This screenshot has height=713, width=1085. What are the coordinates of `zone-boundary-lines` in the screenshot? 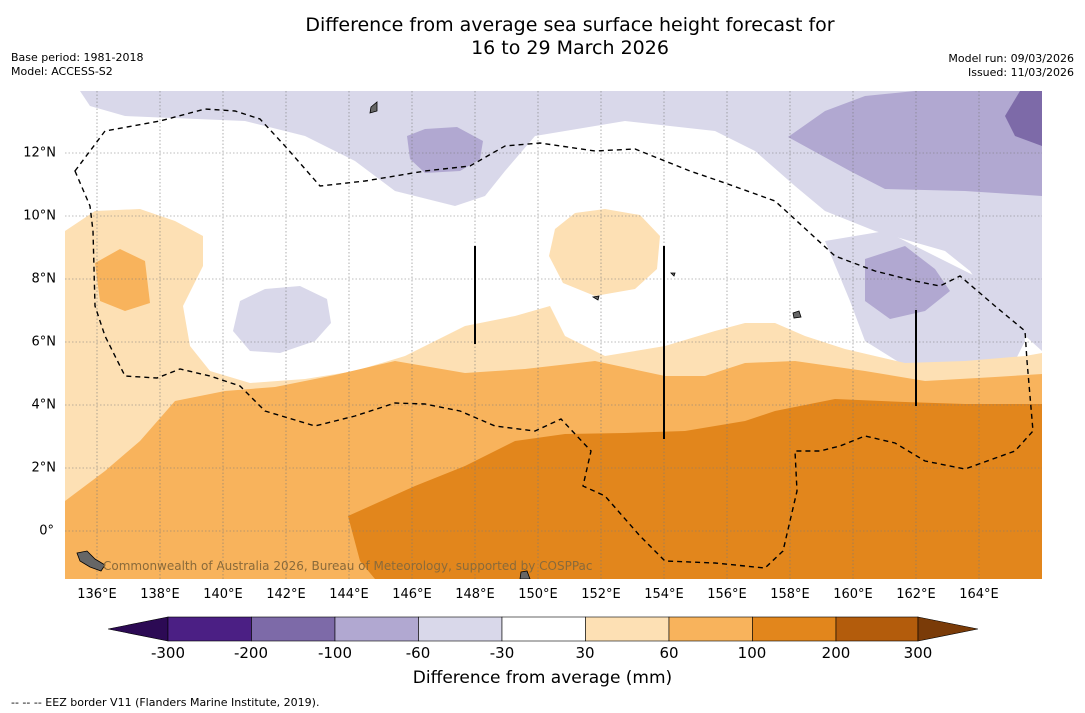 It's located at (695, 342).